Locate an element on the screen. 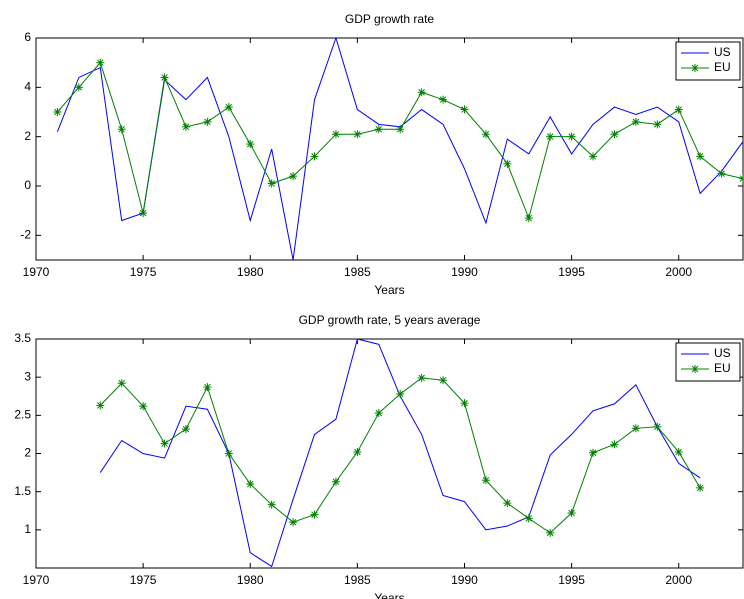 The width and height of the screenshot is (744, 599). x-tick-label: 1995 is located at coordinates (571, 272).